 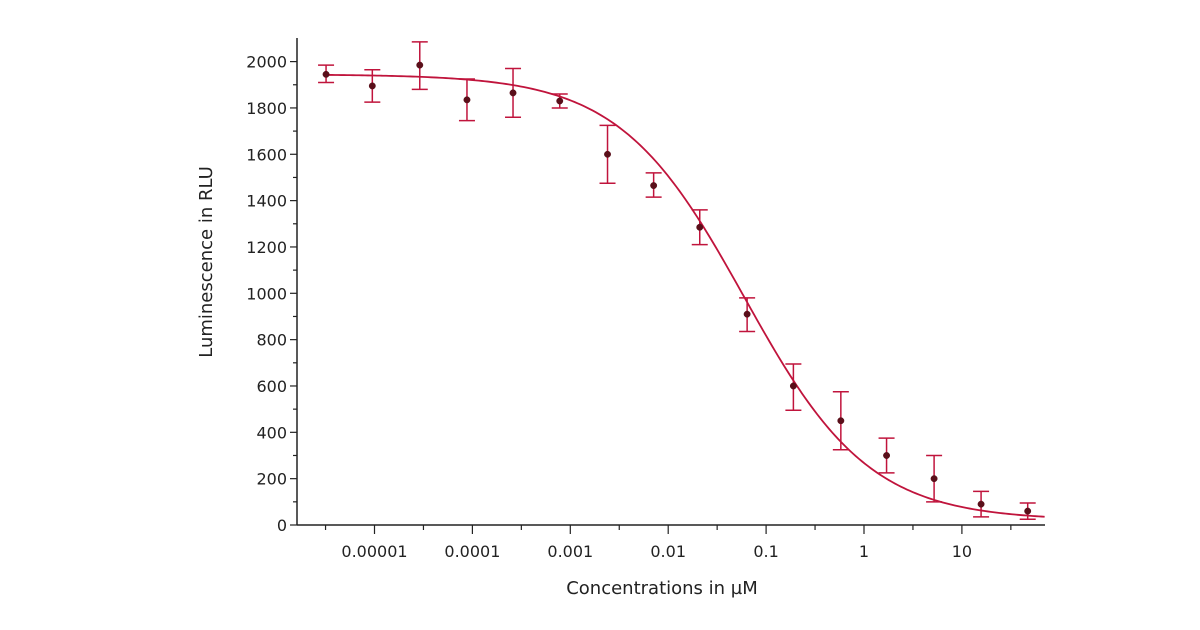 I want to click on y-tick-label: 0, so click(x=282, y=525).